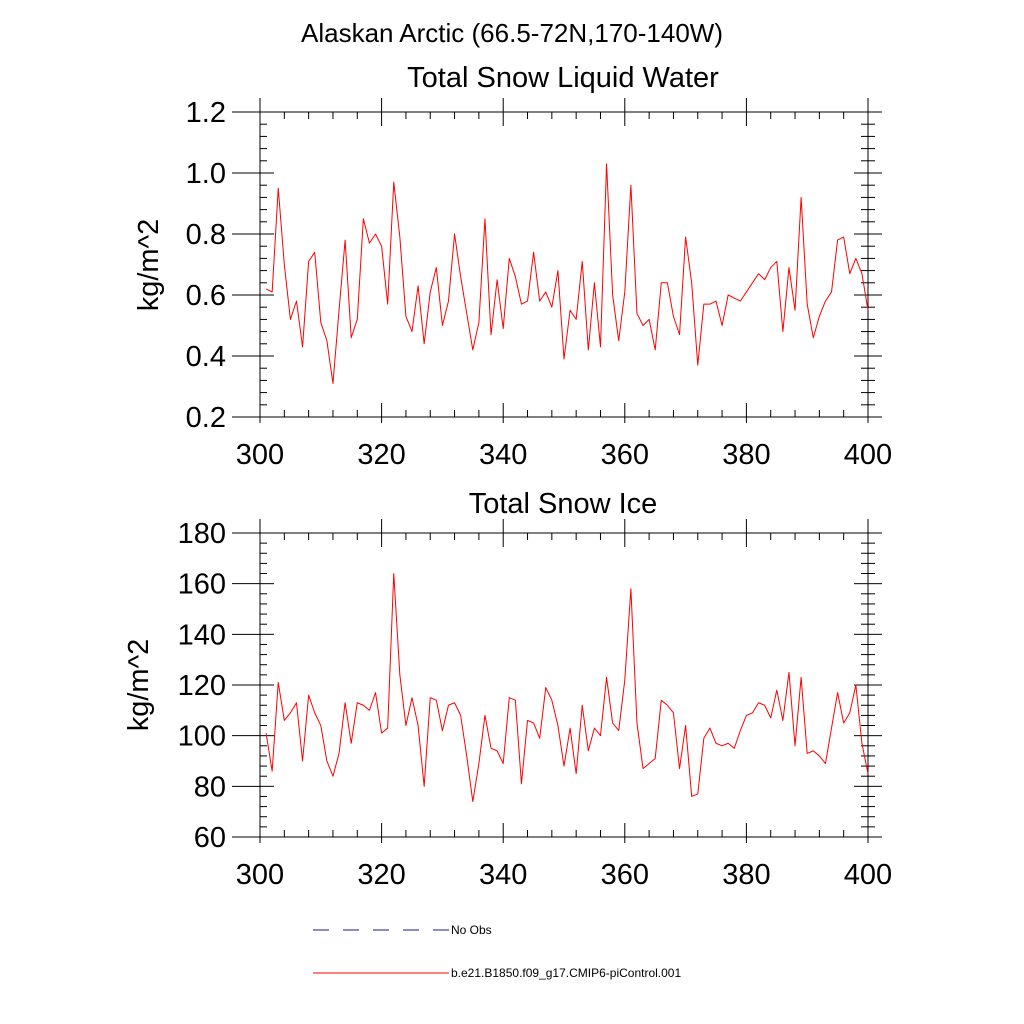  What do you see at coordinates (202, 585) in the screenshot?
I see `y-tick-label: 160` at bounding box center [202, 585].